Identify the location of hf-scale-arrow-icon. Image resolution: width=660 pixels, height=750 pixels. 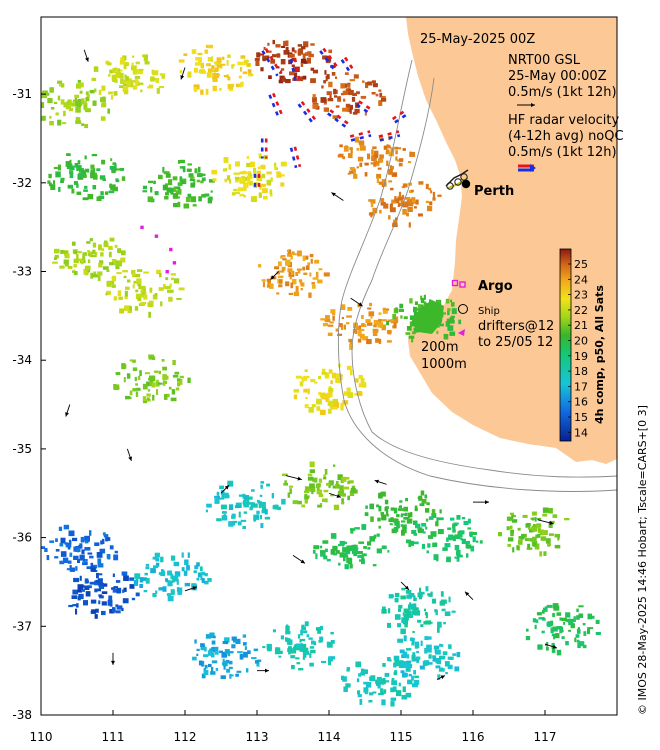
(527, 168).